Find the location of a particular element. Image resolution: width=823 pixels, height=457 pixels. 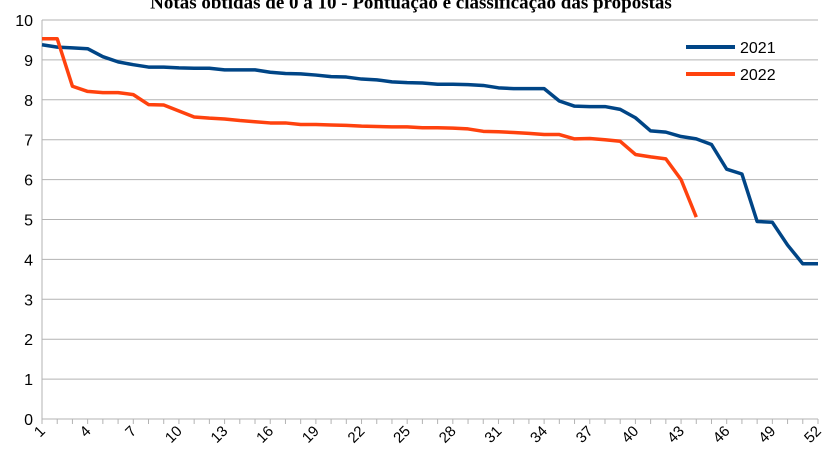

y-tick-label: 3 is located at coordinates (28, 300).